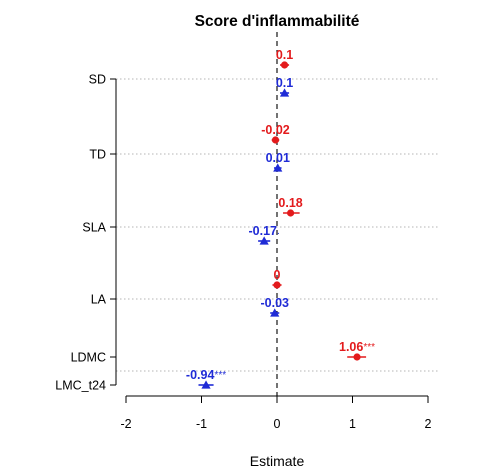  Describe the element at coordinates (97, 80) in the screenshot. I see `y-tick-label: SD` at that location.